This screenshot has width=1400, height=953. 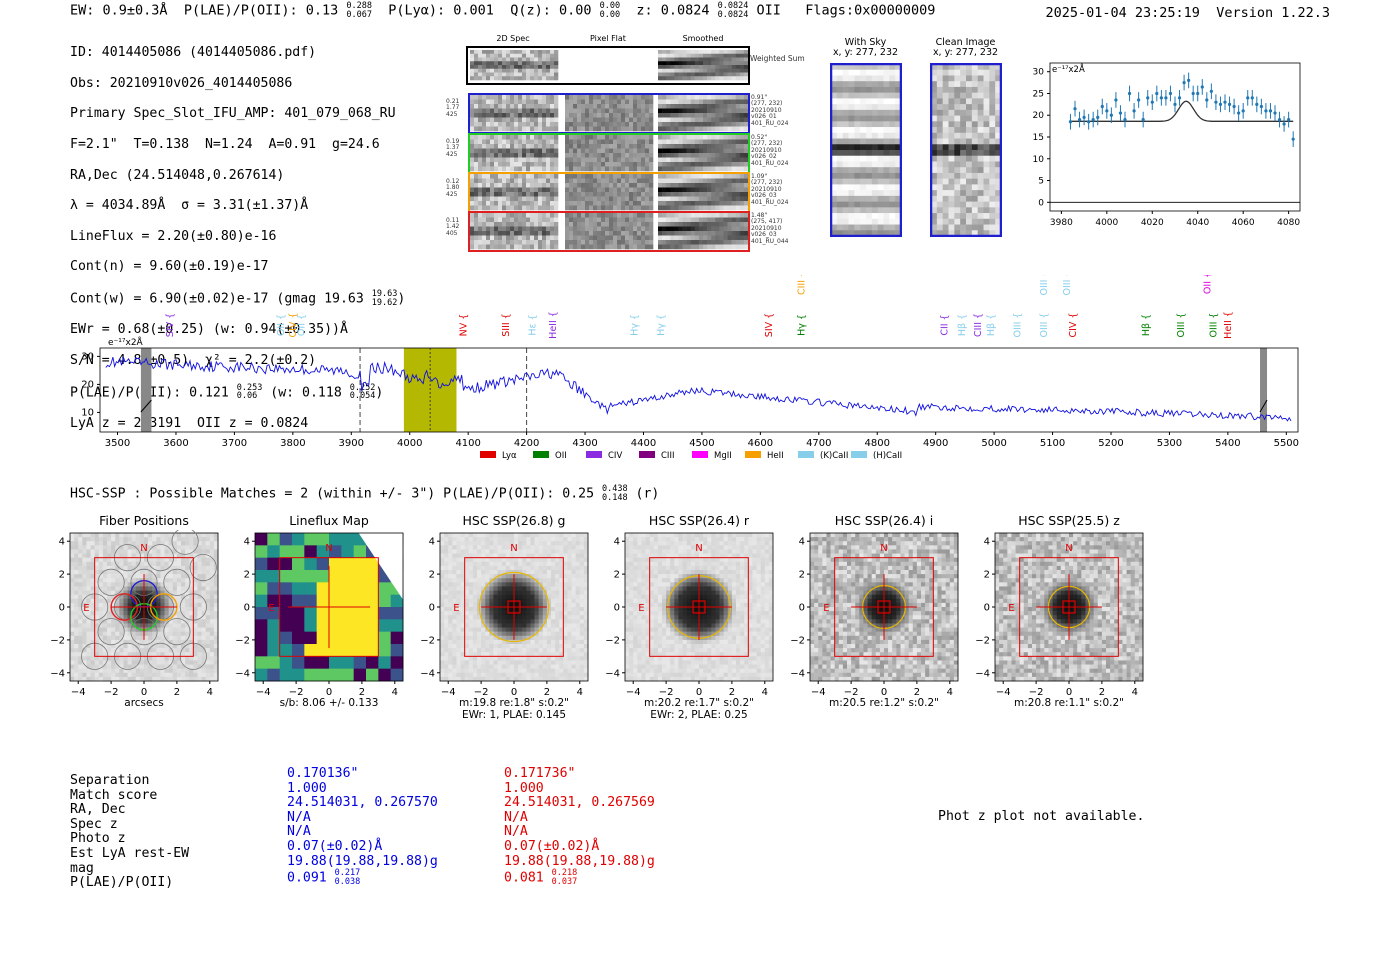 I want to click on search-box, so click(x=514, y=607).